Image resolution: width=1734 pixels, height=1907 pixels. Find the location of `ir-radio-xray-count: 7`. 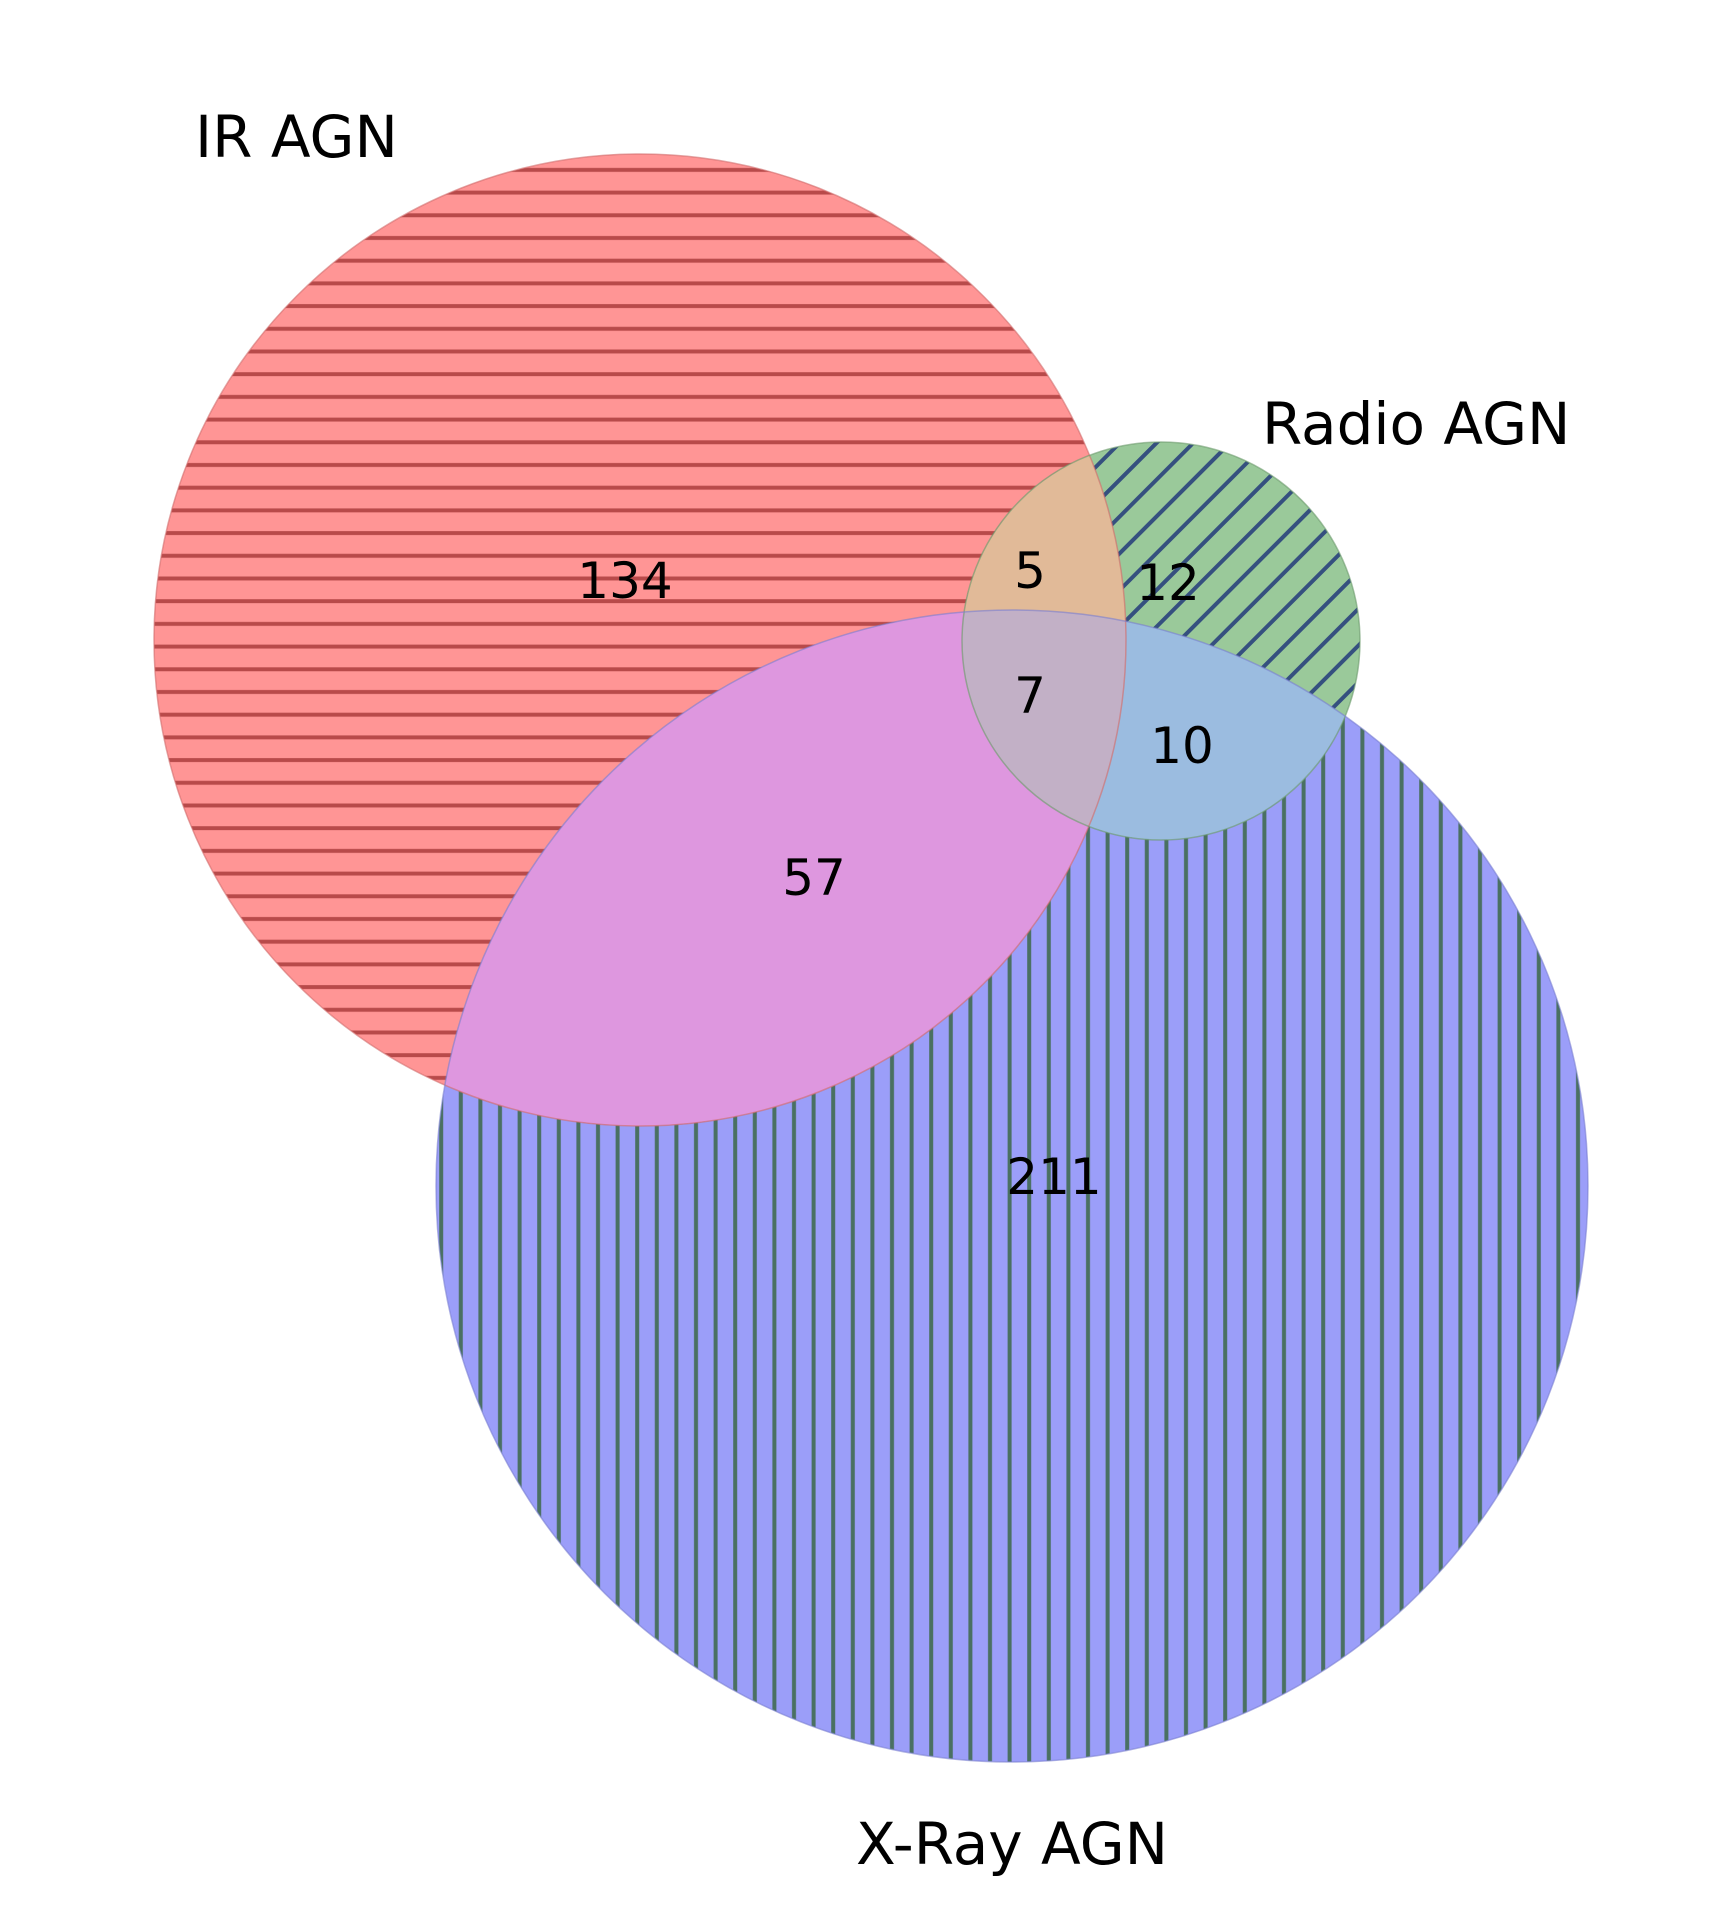

ir-radio-xray-count: 7 is located at coordinates (1030, 696).